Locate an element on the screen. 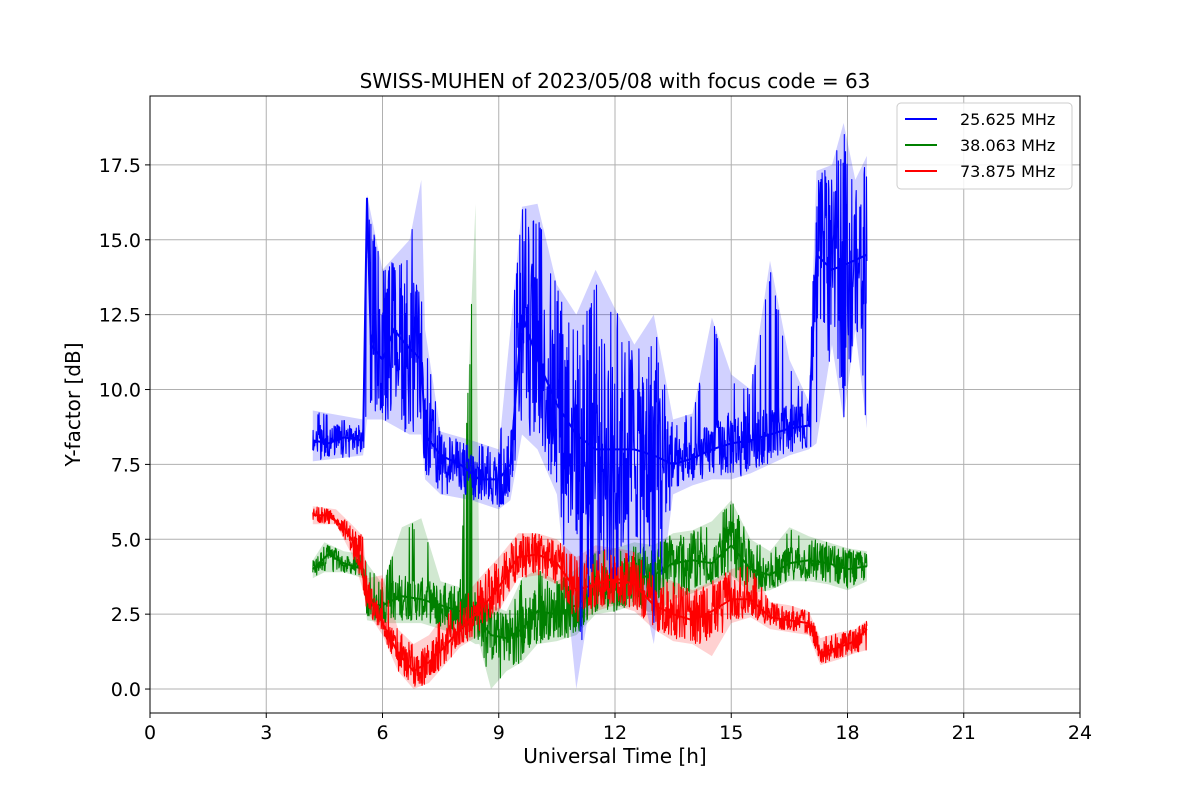  y-tick-label: 2.5 is located at coordinates (126, 615).